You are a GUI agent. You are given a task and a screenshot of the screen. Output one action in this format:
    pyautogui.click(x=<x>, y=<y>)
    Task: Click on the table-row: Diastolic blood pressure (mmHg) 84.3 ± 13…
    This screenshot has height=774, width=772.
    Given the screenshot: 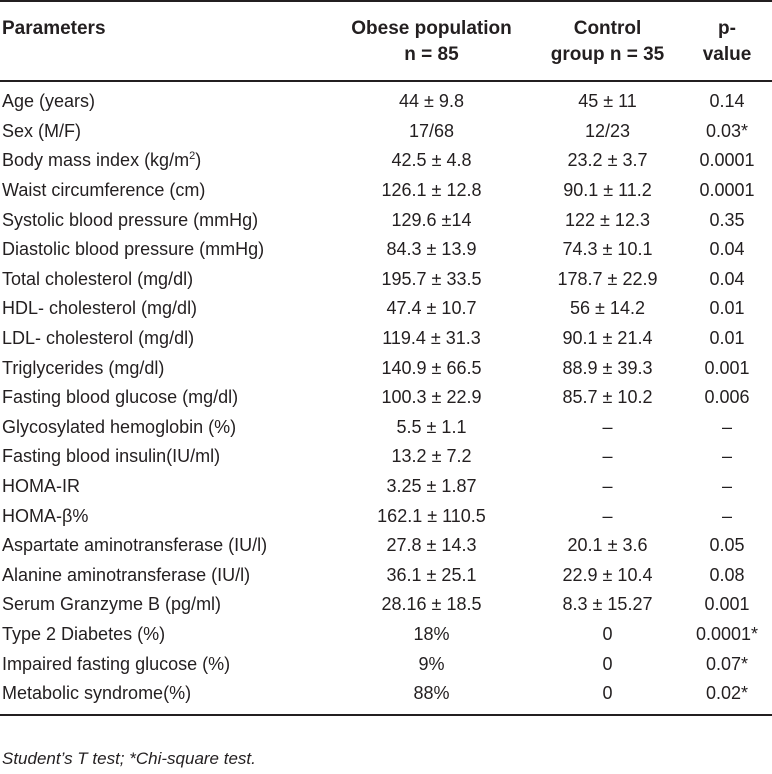 What is the action you would take?
    pyautogui.click(x=386, y=250)
    